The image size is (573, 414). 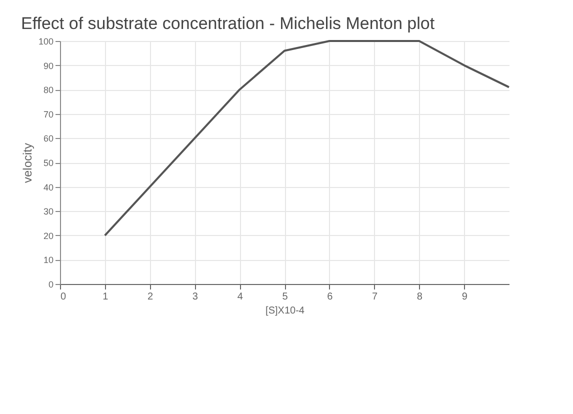 What do you see at coordinates (48, 114) in the screenshot?
I see `y-tick-label: 70` at bounding box center [48, 114].